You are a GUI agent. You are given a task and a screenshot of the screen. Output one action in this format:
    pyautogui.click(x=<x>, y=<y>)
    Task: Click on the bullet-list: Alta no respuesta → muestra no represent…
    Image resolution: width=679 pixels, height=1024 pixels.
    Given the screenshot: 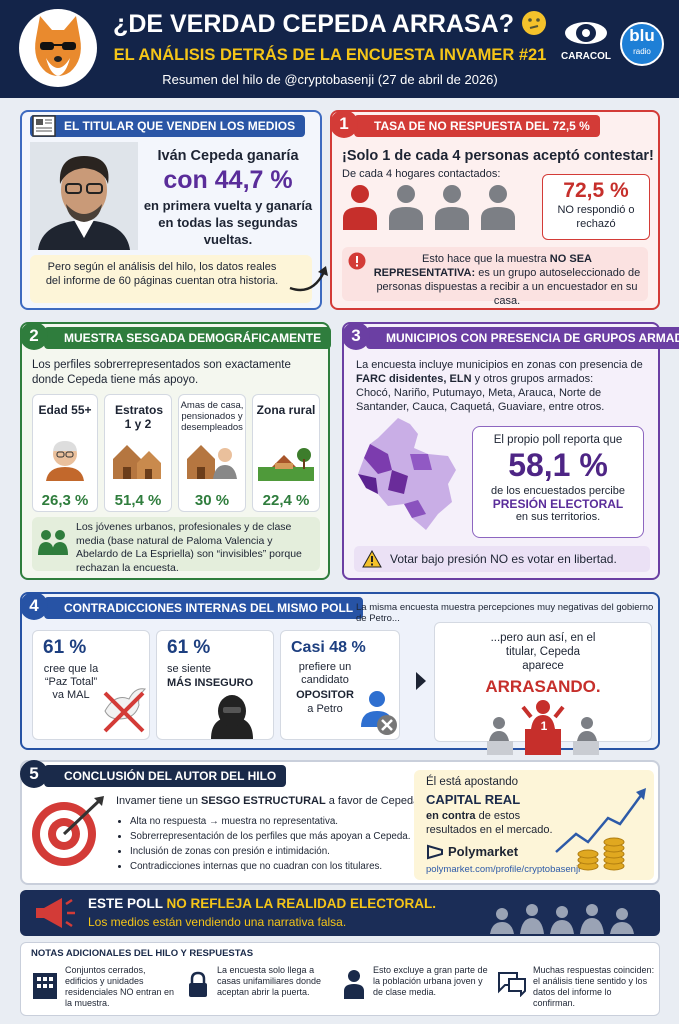 What is the action you would take?
    pyautogui.click(x=263, y=844)
    